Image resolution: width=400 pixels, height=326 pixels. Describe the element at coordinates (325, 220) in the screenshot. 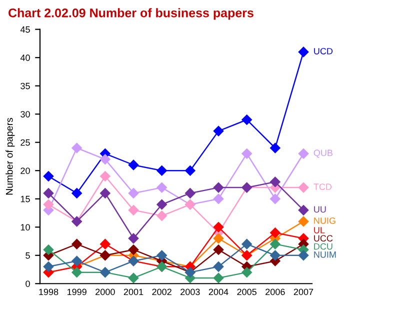

I see `series-label: NUIG` at that location.